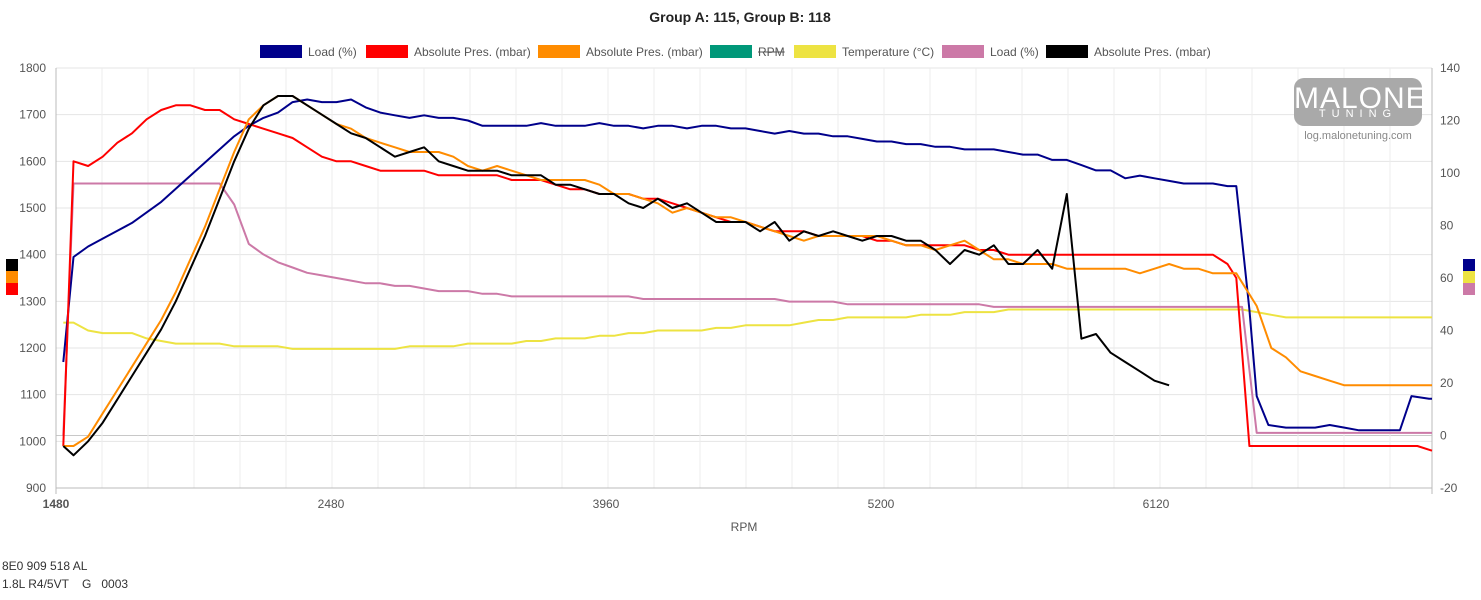 The height and width of the screenshot is (600, 1481). Describe the element at coordinates (1156, 504) in the screenshot. I see `x-tick-label: 6120` at that location.